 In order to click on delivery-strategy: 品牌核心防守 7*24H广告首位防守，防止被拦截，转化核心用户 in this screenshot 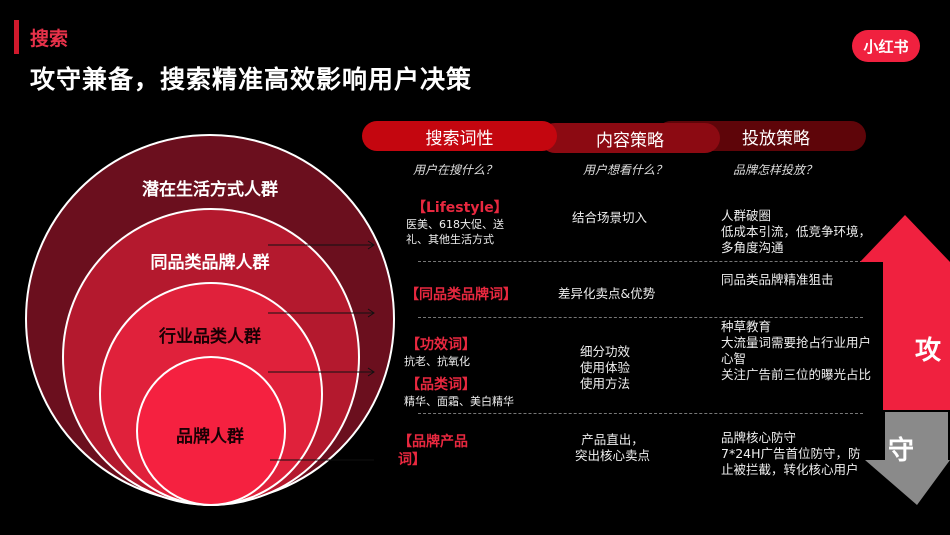, I will do `click(791, 453)`.